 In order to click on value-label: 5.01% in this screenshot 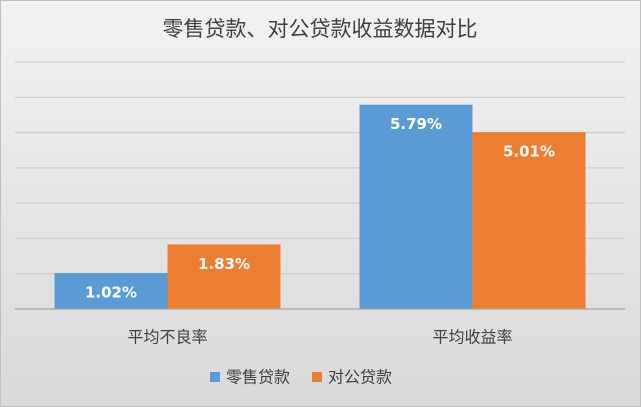, I will do `click(529, 152)`.